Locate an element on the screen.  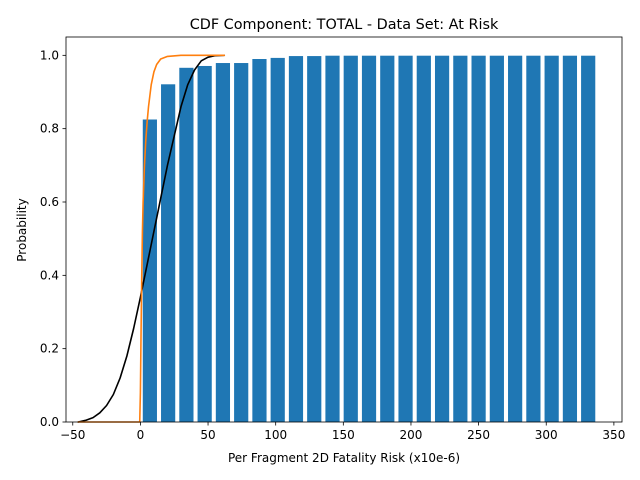
y-tick-label-5: 1.0 is located at coordinates (49, 55).